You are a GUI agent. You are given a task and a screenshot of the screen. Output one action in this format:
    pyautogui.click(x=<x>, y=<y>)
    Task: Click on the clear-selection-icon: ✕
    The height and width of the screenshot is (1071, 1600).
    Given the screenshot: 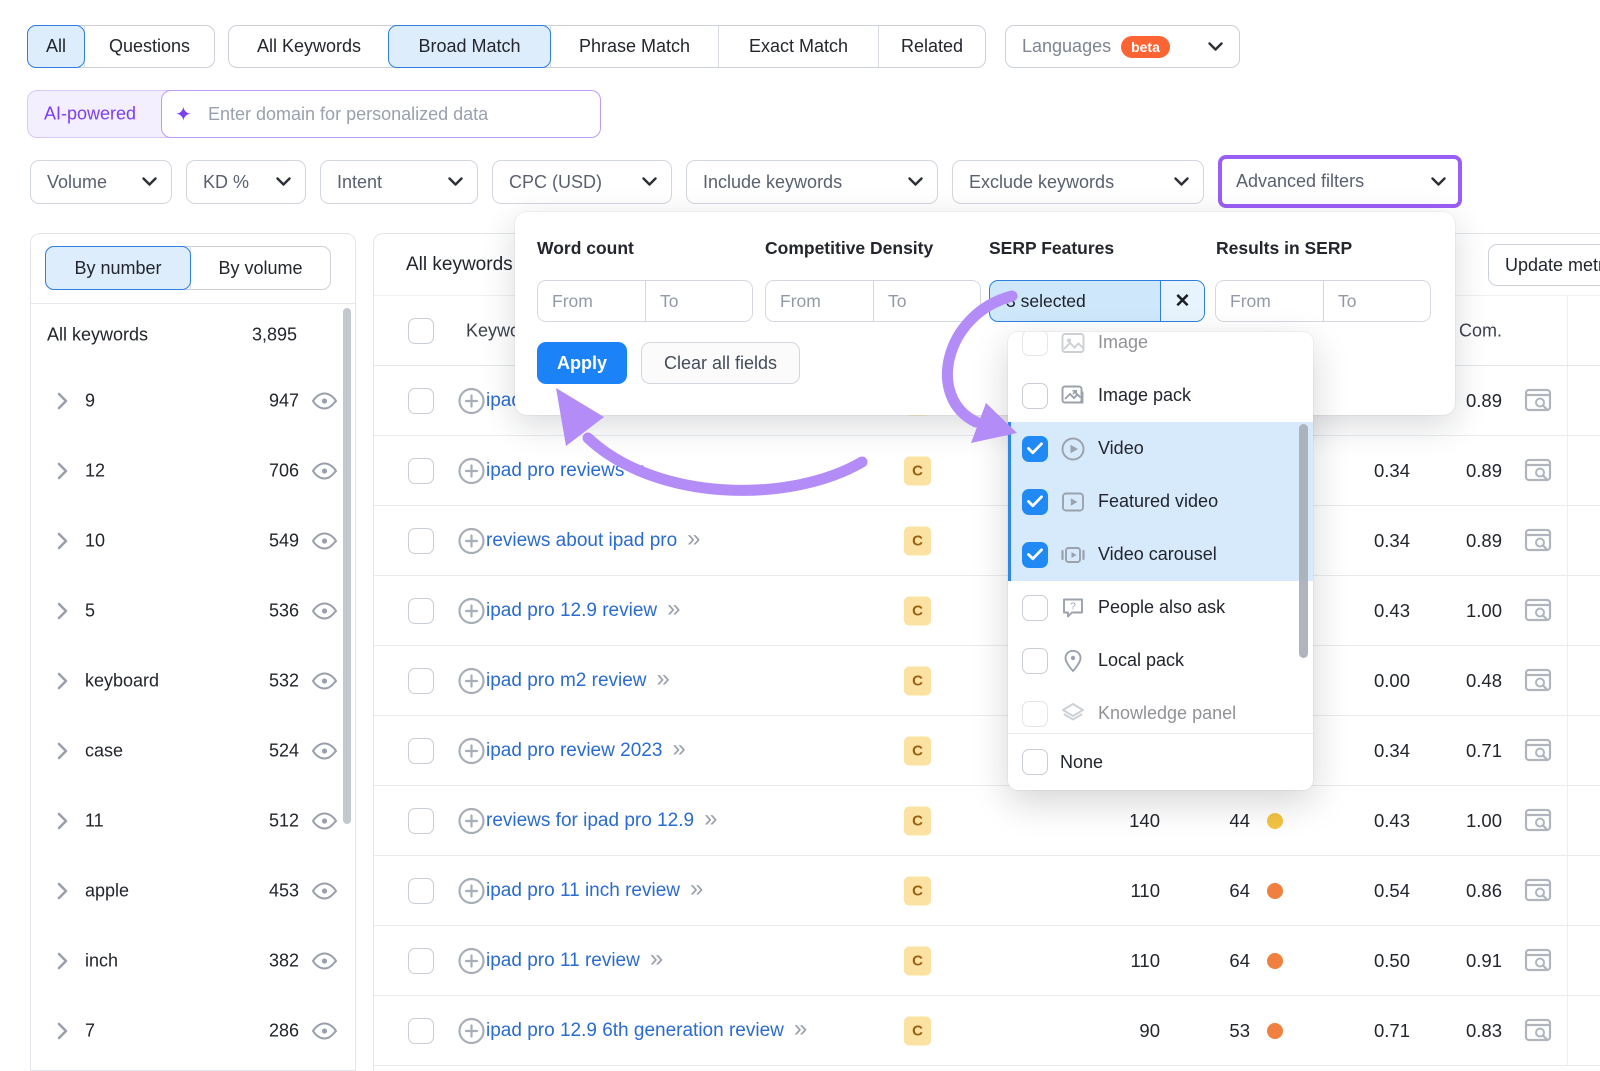 What is the action you would take?
    pyautogui.click(x=1182, y=301)
    